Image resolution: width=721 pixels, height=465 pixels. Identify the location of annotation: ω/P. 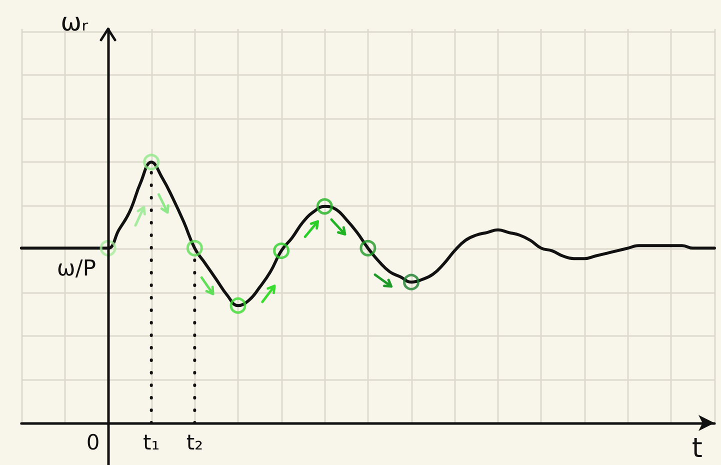
(76, 269).